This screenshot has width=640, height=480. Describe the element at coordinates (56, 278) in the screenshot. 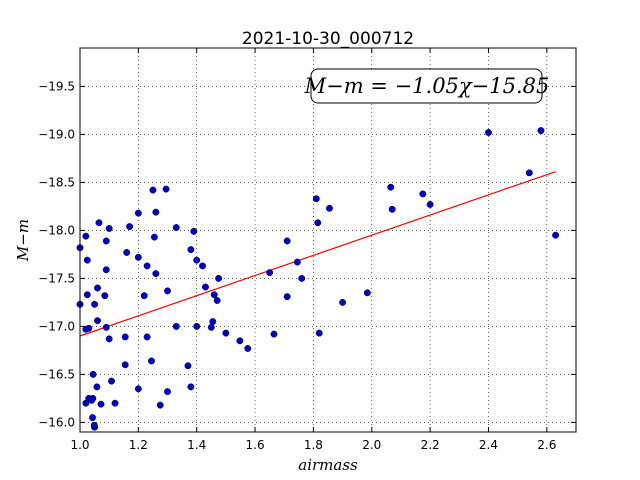

I see `y-tick-label: −17.5` at that location.